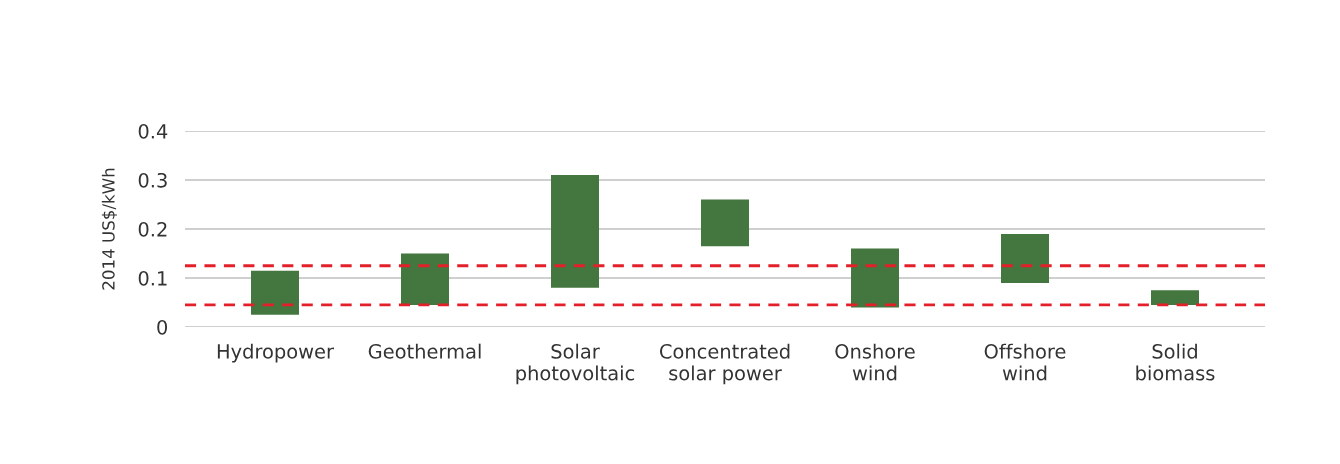  Describe the element at coordinates (424, 351) in the screenshot. I see `x-tick-label: Geothermal` at that location.